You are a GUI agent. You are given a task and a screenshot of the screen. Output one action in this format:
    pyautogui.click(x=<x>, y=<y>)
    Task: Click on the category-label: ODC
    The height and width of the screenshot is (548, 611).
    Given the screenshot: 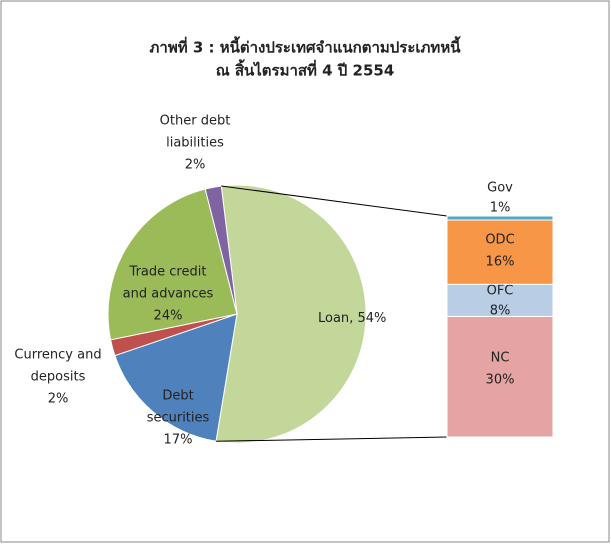 What is the action you would take?
    pyautogui.click(x=499, y=240)
    